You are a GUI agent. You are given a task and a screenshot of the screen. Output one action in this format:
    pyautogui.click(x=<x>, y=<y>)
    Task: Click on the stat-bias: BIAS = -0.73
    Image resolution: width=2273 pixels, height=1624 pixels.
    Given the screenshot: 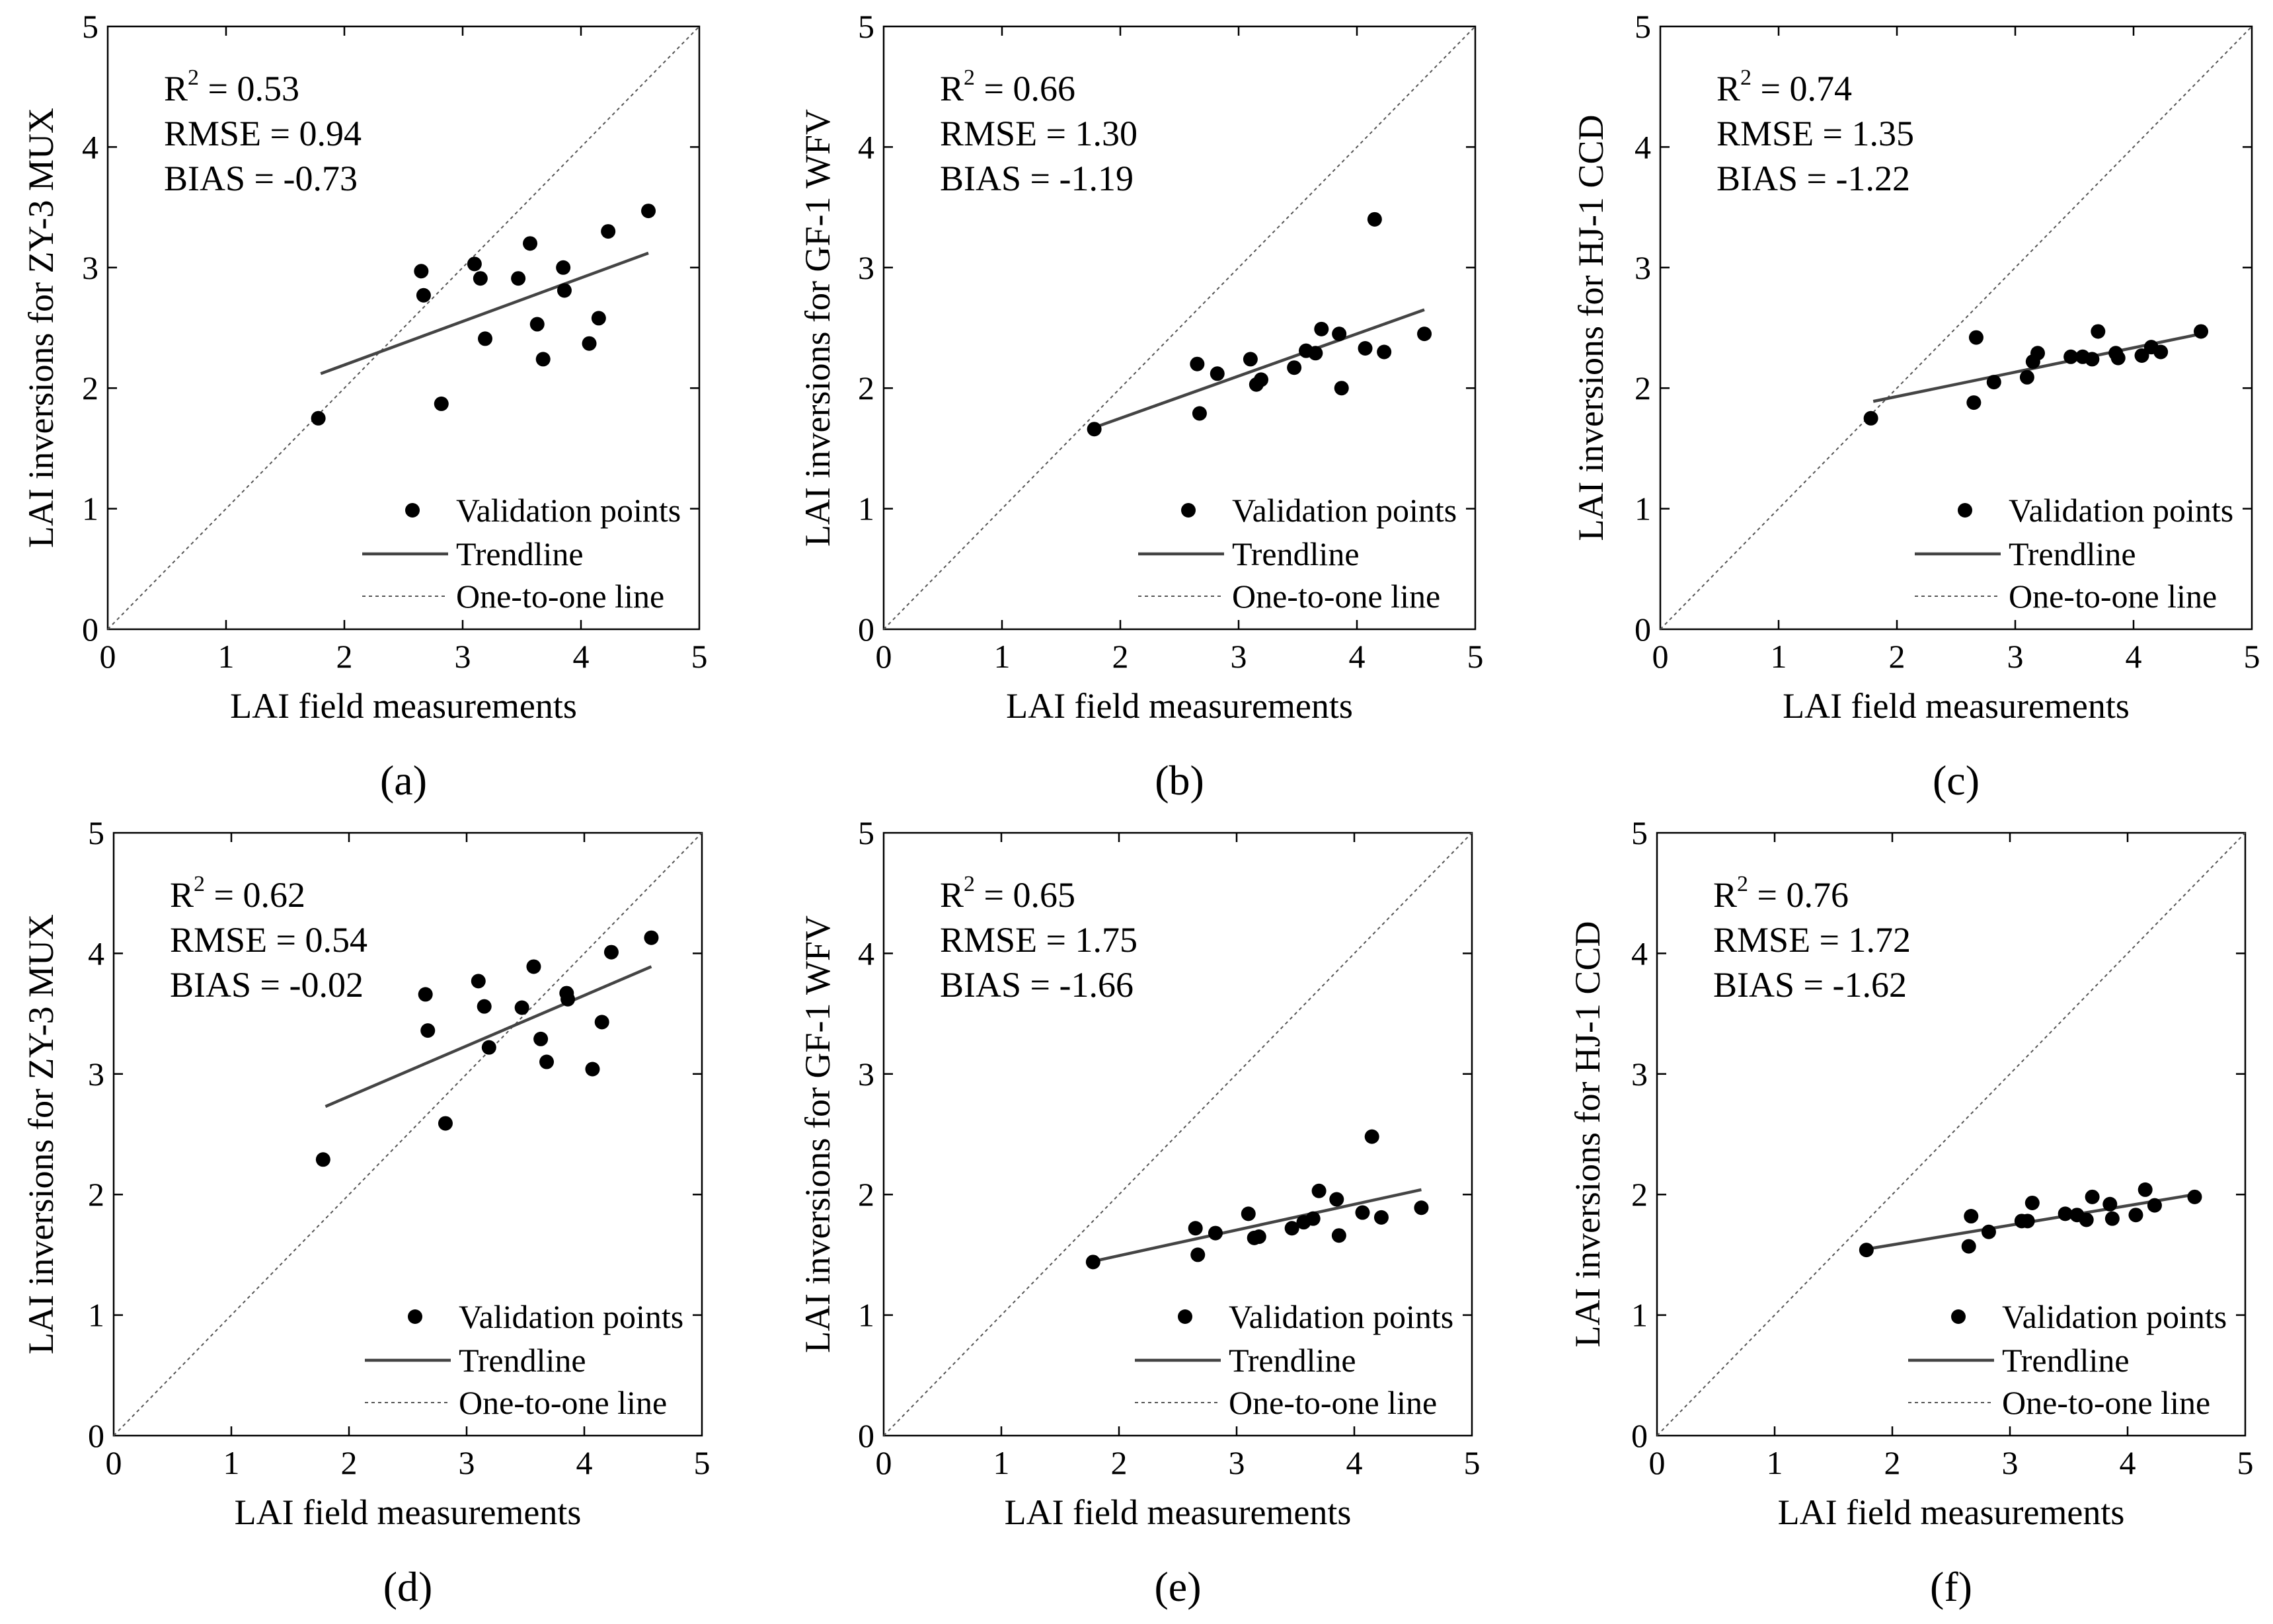 What is the action you would take?
    pyautogui.click(x=261, y=178)
    